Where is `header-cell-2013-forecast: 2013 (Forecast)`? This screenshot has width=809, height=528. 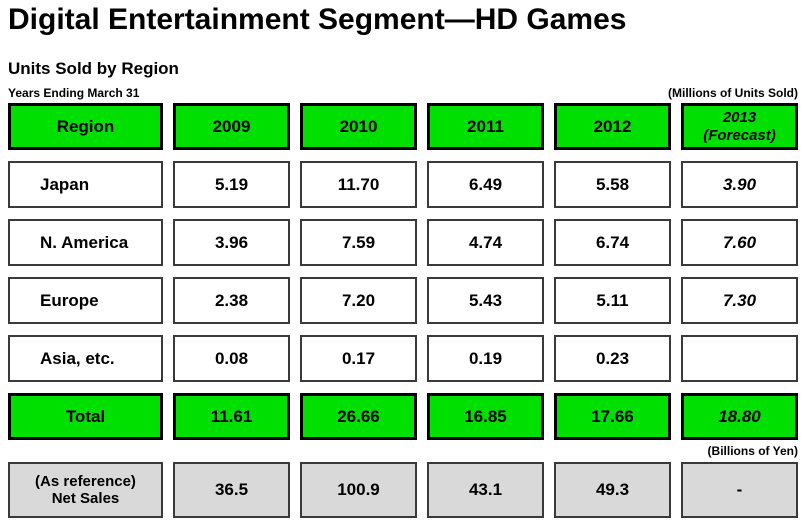 header-cell-2013-forecast: 2013 (Forecast) is located at coordinates (739, 126).